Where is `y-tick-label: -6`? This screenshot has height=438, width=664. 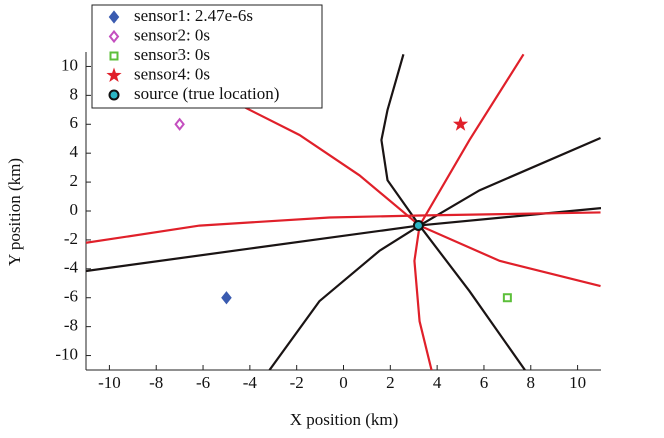
y-tick-label: -6 is located at coordinates (71, 296).